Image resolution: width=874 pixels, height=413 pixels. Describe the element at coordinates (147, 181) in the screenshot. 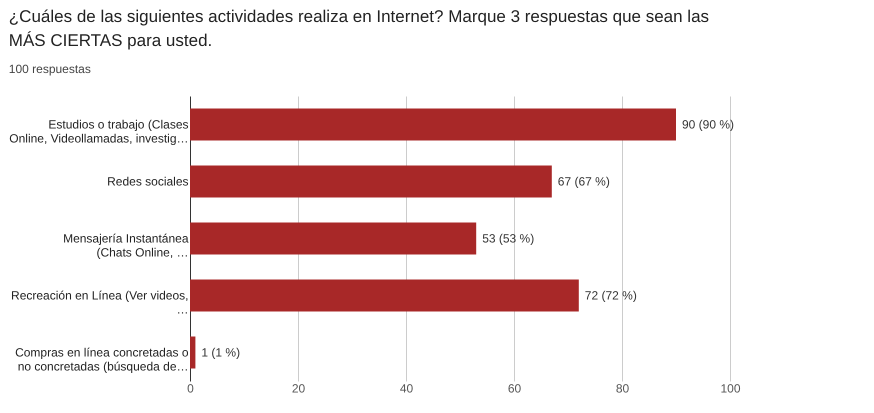

I see `y-tick-label: Redes sociales` at that location.